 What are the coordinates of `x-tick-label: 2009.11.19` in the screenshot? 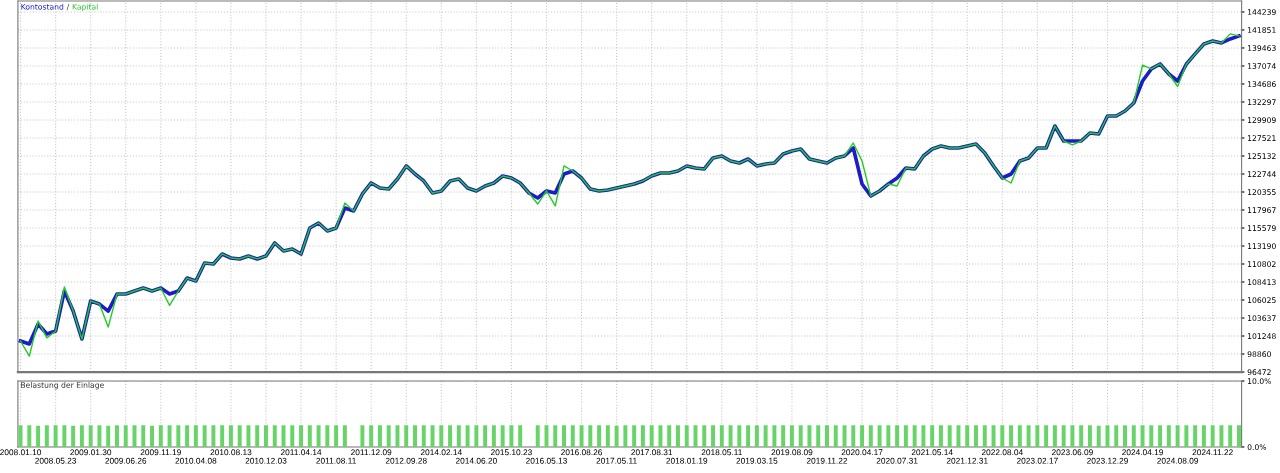 It's located at (160, 452).